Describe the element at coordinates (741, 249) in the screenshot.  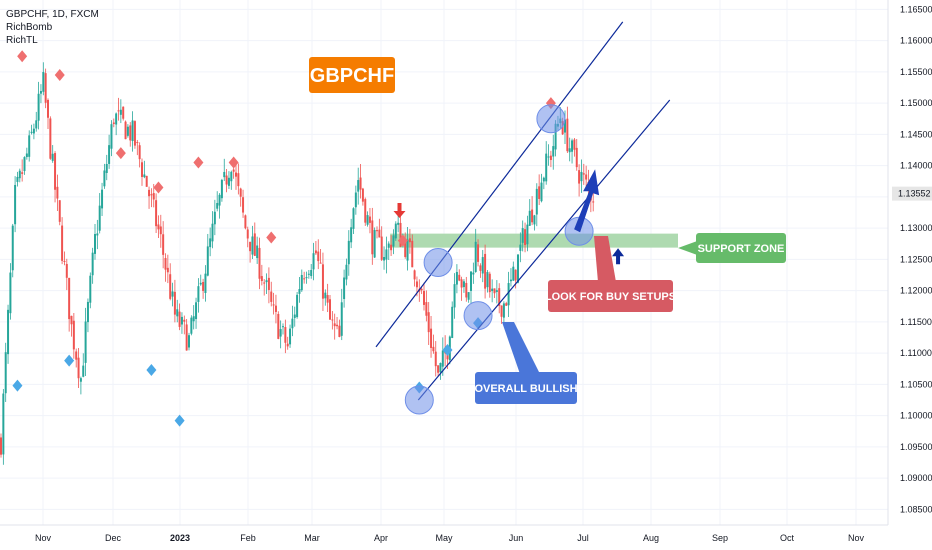
I see `support-zone-label-text: SUPPORT ZONE` at that location.